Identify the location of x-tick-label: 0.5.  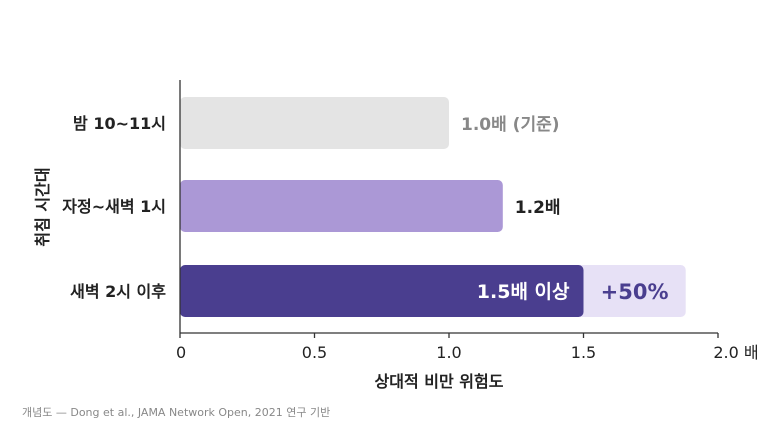
(314, 352).